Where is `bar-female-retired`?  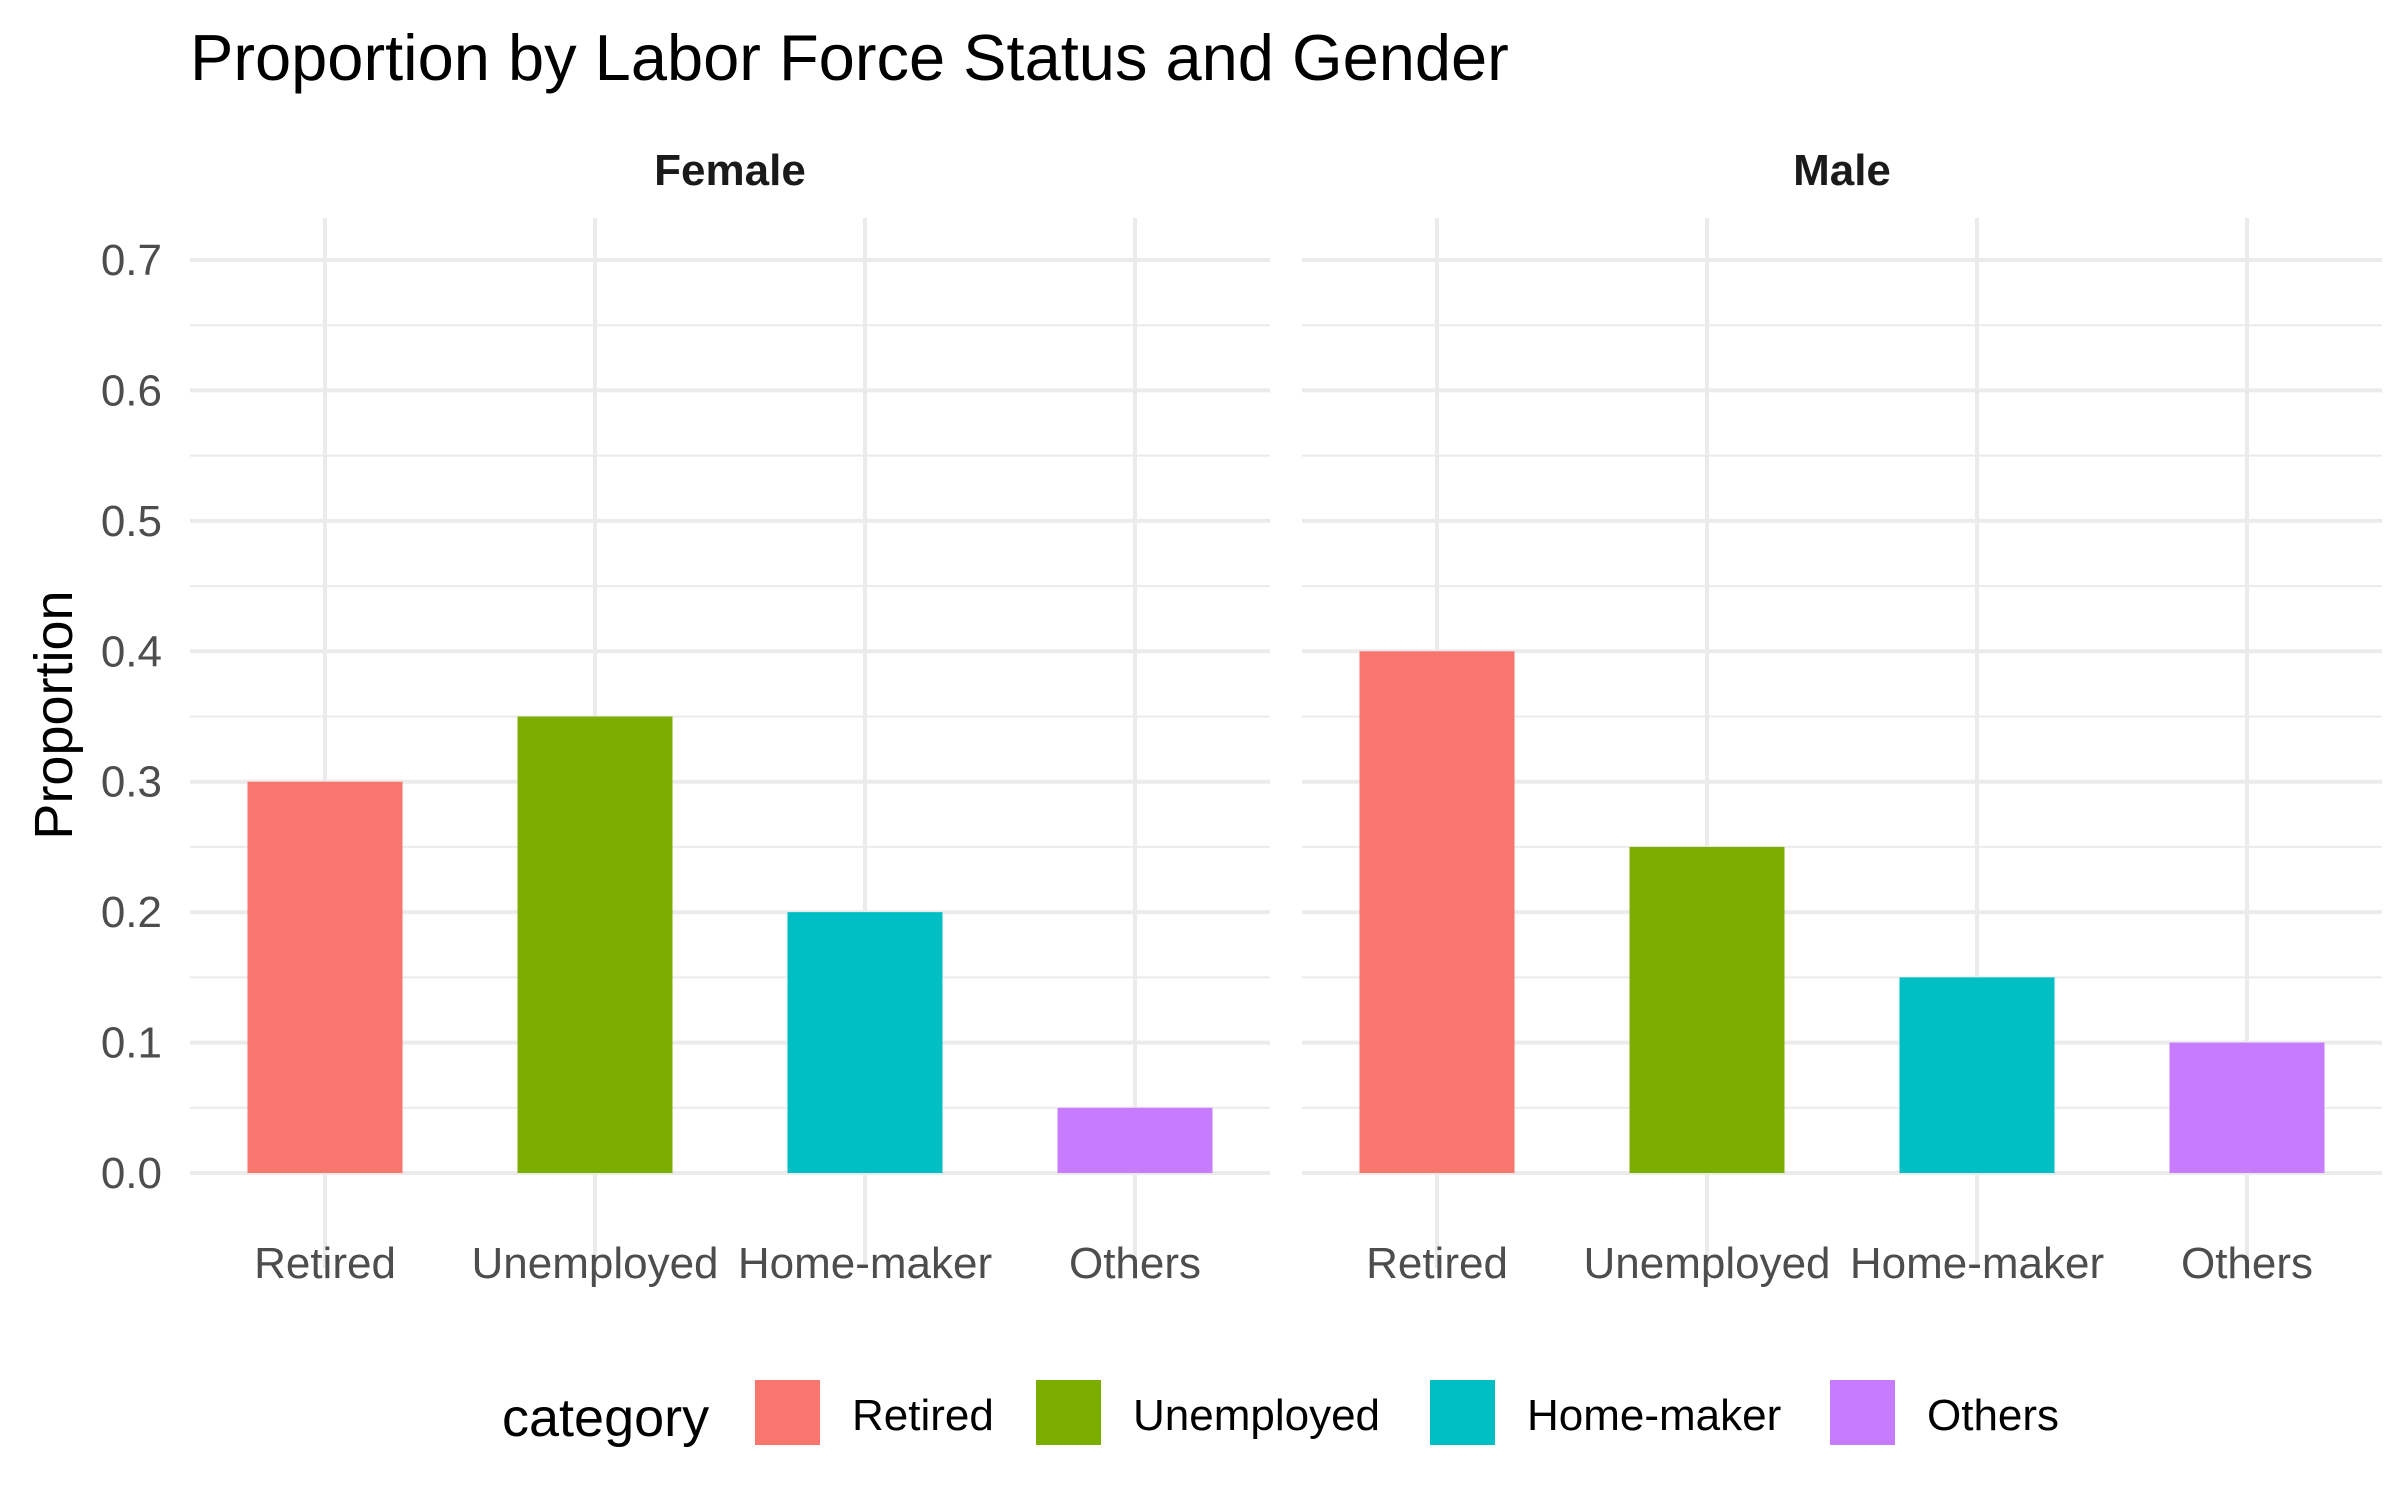
bar-female-retired is located at coordinates (325, 977).